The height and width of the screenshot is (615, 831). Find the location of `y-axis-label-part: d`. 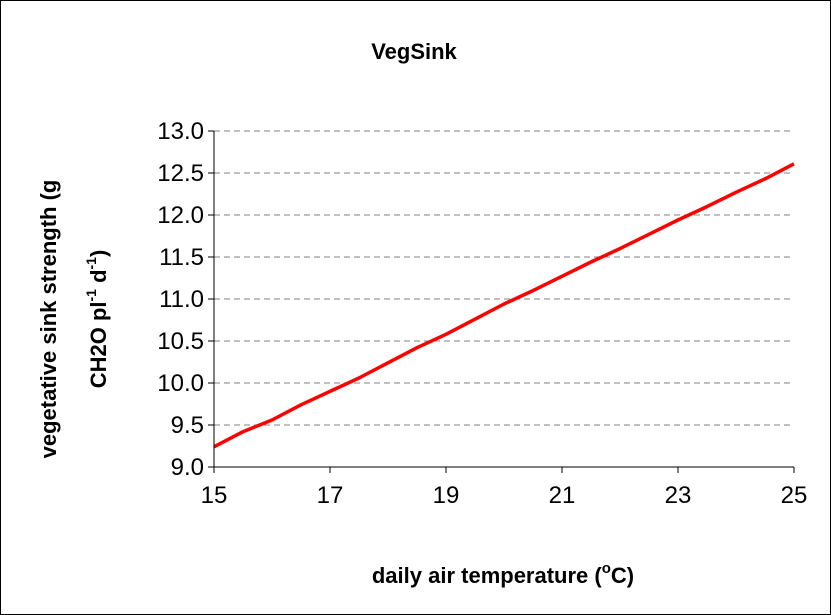

y-axis-label-part: d is located at coordinates (98, 279).